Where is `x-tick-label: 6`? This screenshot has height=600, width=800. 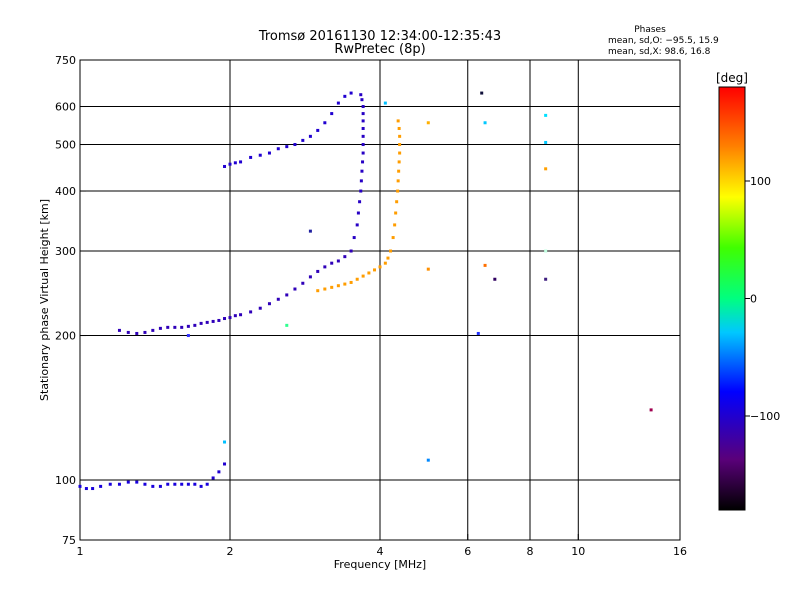
x-tick-label: 6 is located at coordinates (467, 551).